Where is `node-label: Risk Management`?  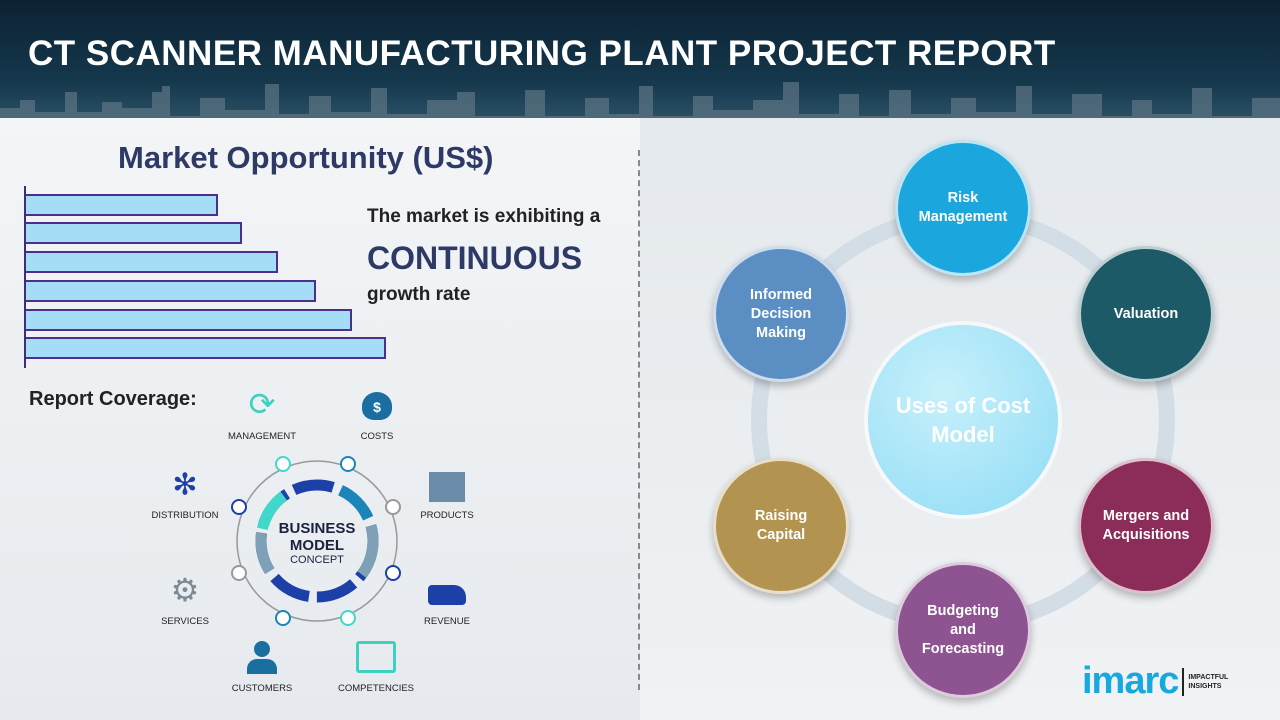 node-label: Risk Management is located at coordinates (963, 207).